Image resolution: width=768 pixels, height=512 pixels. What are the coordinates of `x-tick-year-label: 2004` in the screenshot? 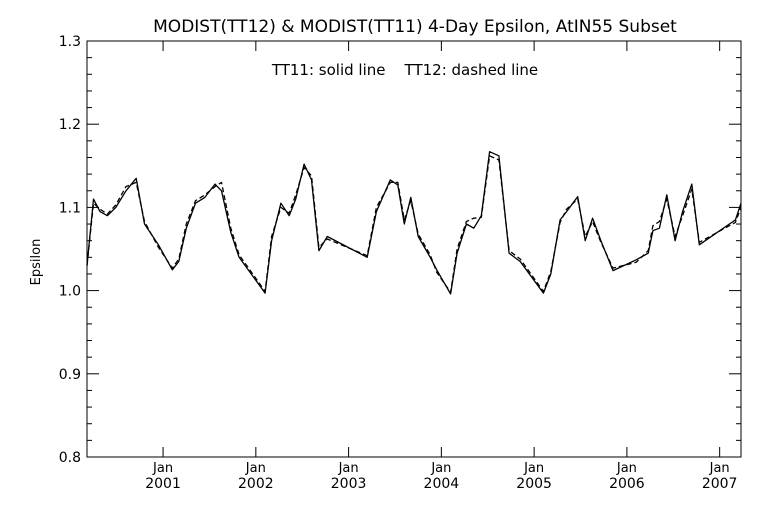 It's located at (442, 484).